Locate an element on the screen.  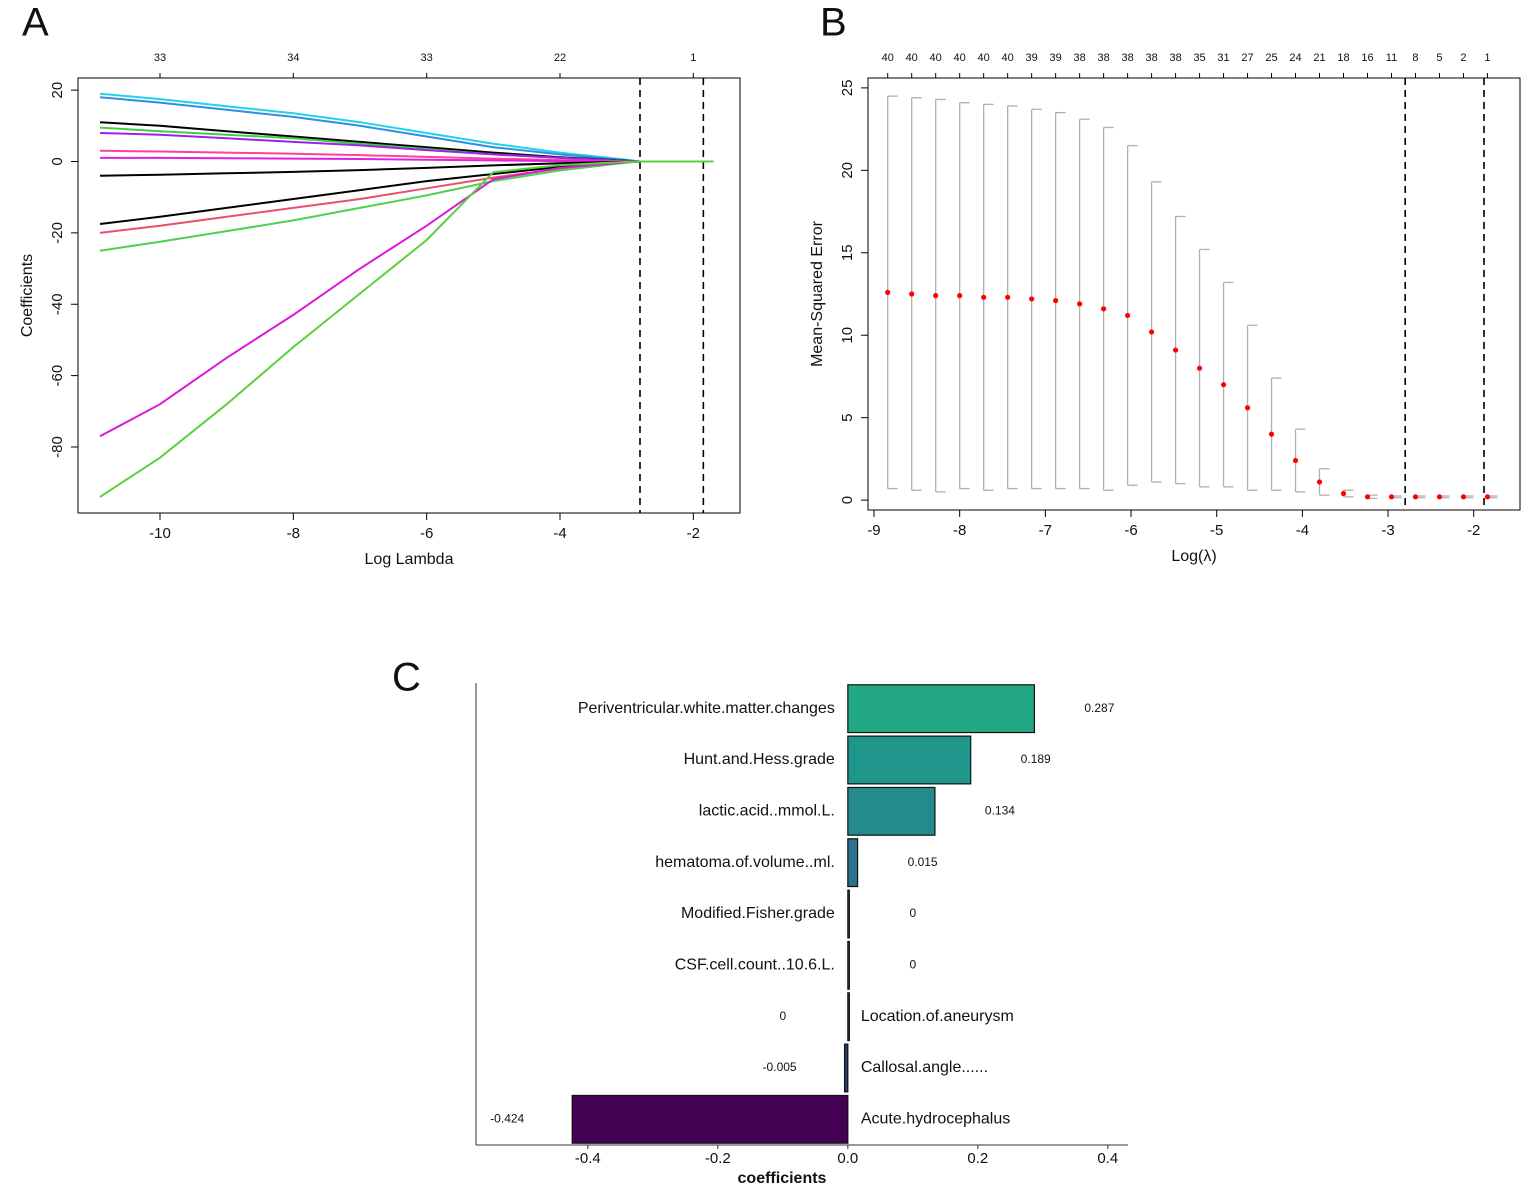
panel-label: C is located at coordinates (406, 678).